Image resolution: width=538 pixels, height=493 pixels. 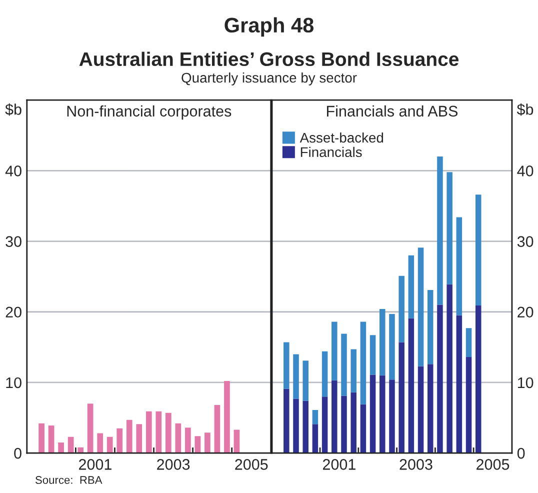 I want to click on chart-title: Non-financial corporates, so click(x=149, y=112).